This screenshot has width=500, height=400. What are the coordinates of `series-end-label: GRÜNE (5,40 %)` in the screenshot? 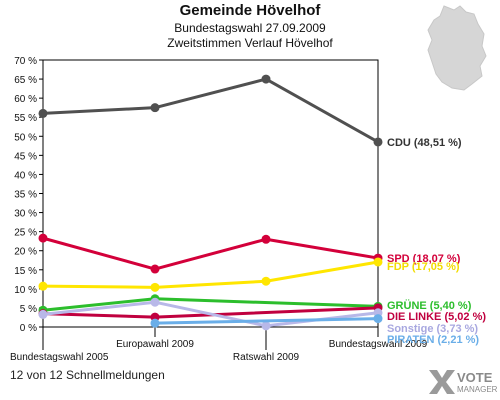 It's located at (429, 305).